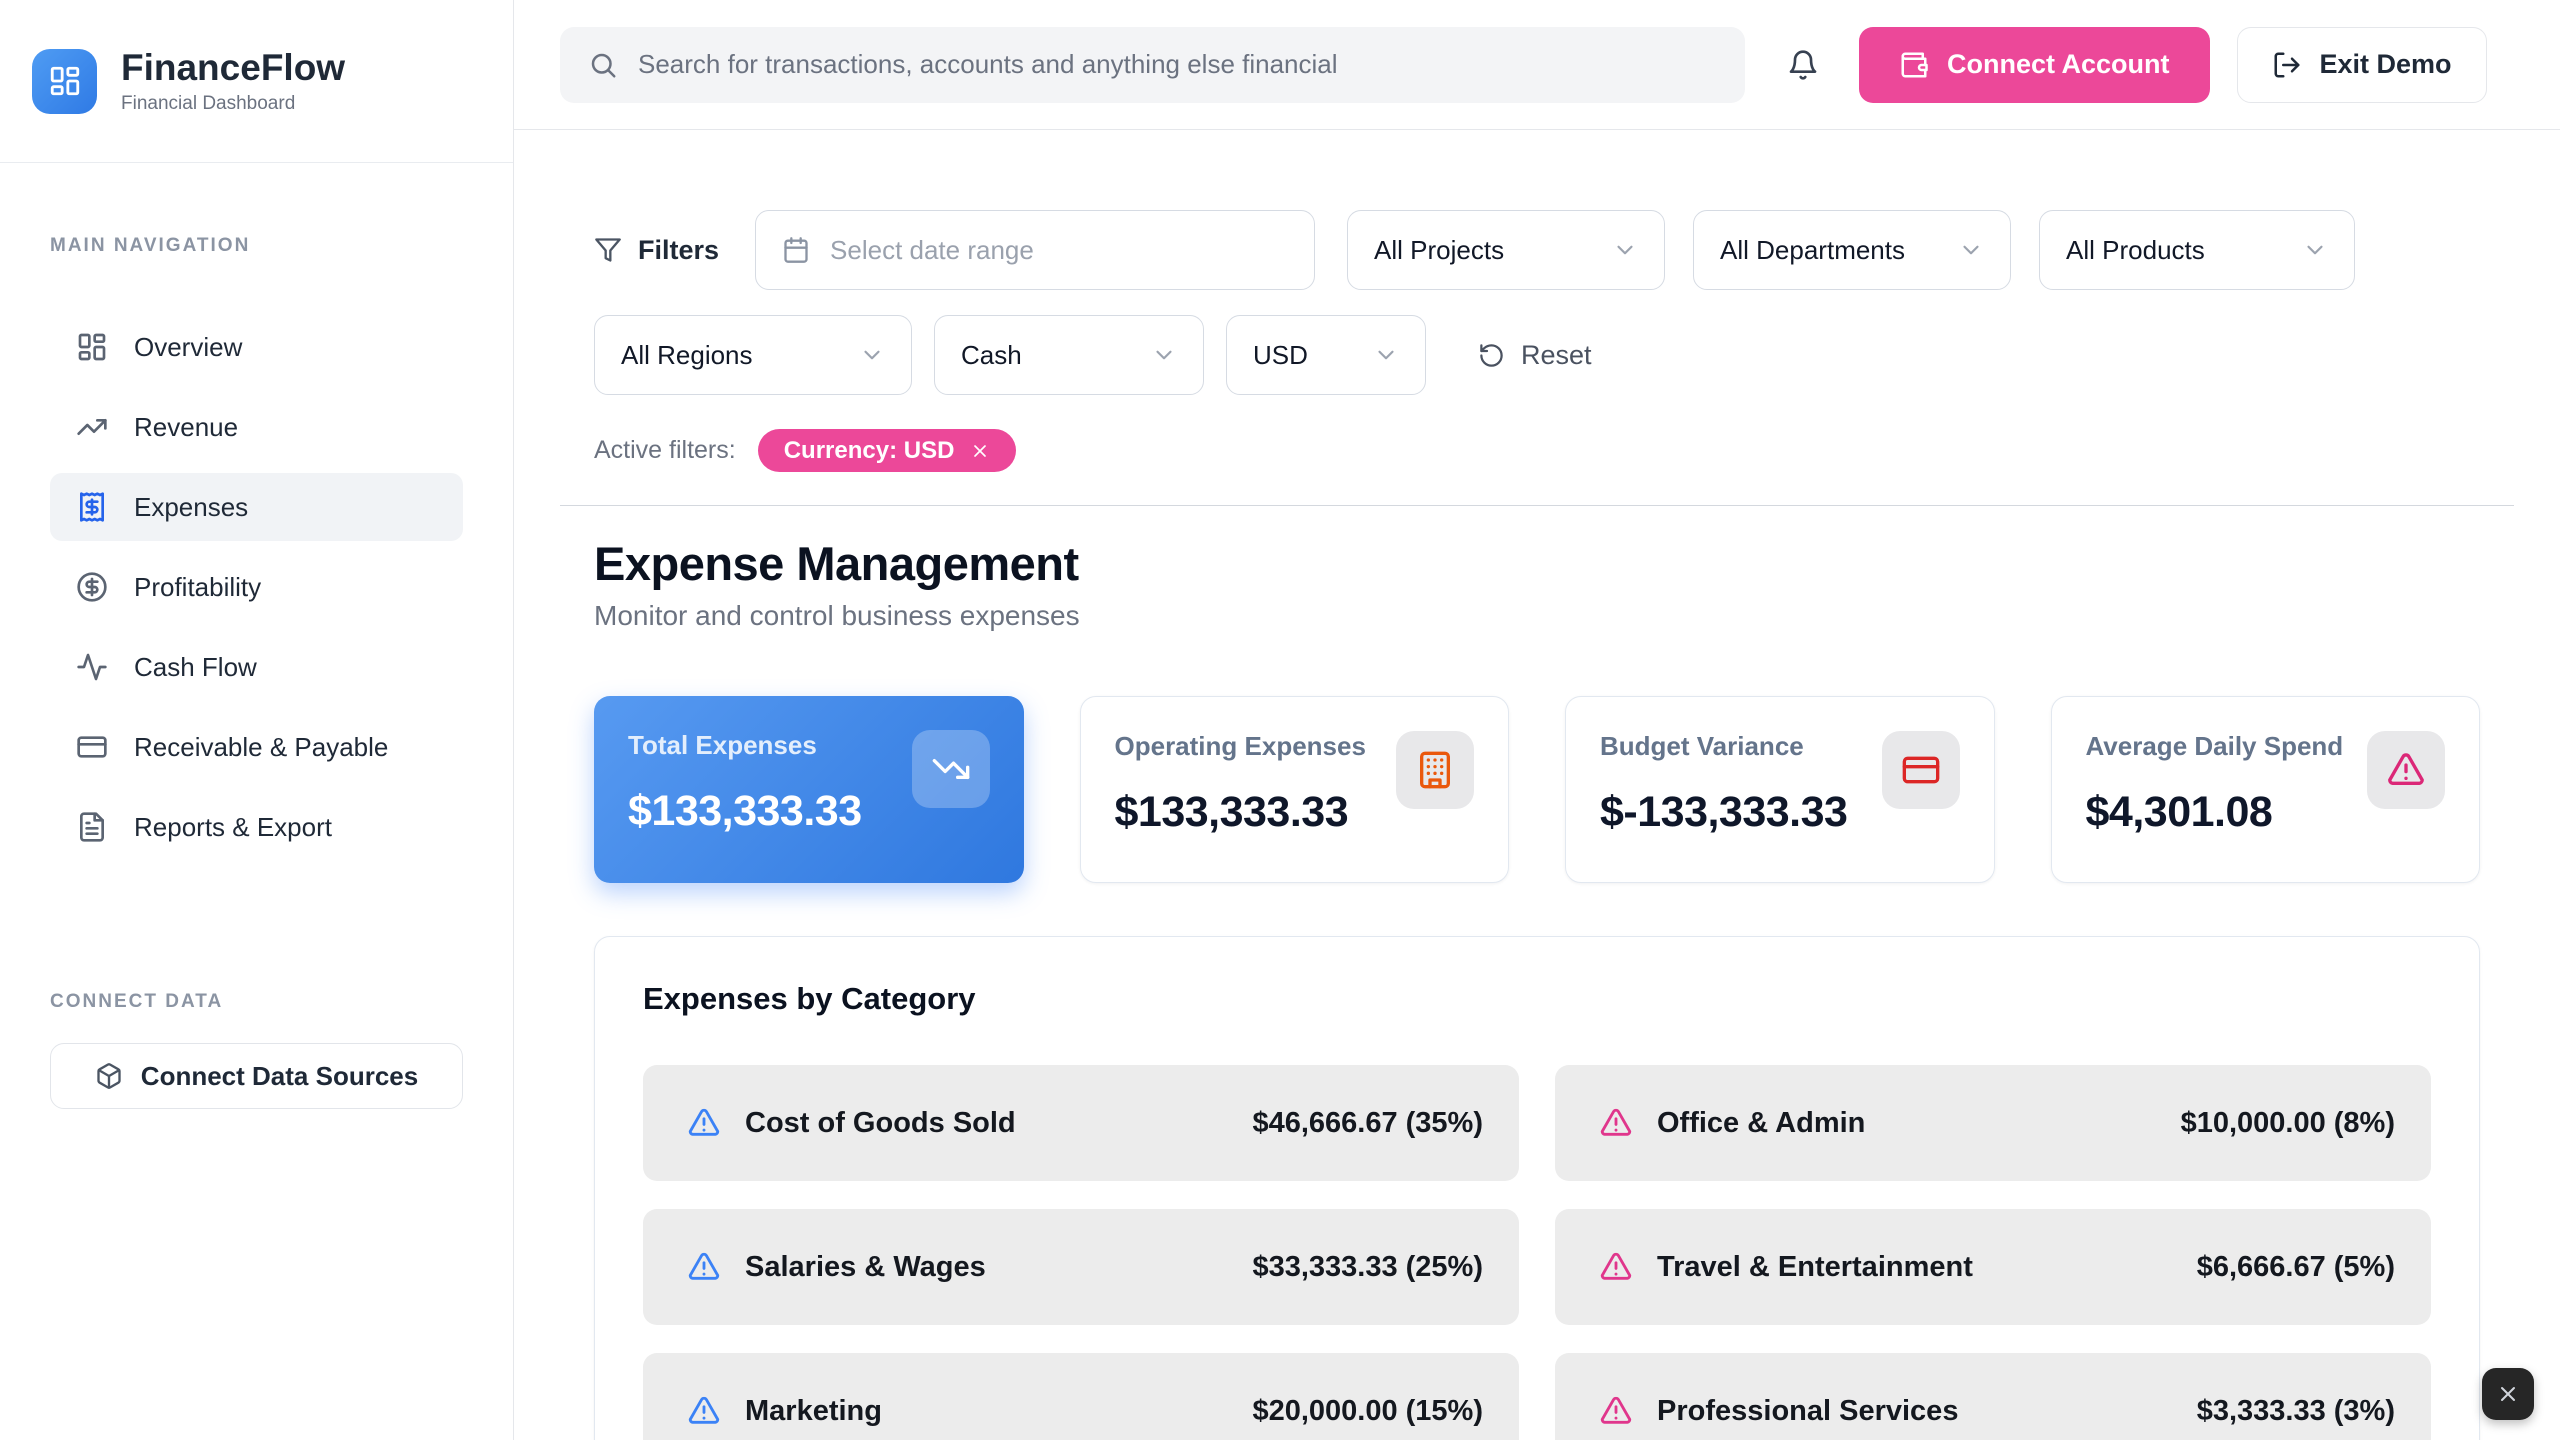 This screenshot has width=2560, height=1440. I want to click on category-row-travel-entertainment: Travel & Entertainment $6,666.67 (5%), so click(1993, 1267).